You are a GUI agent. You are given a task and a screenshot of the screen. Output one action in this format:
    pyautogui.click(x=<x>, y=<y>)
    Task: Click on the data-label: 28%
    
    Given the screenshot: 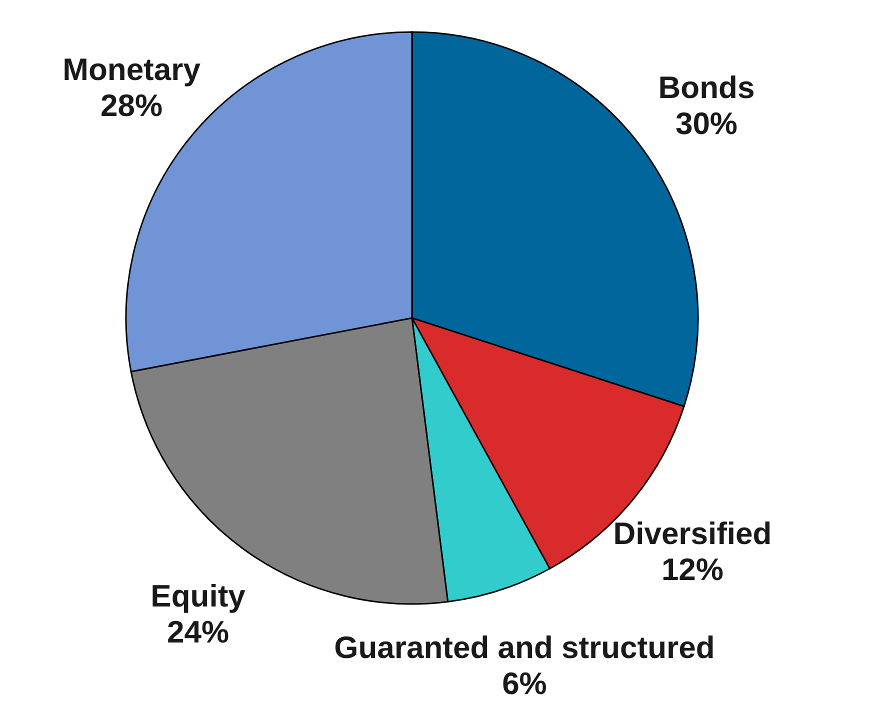 What is the action you would take?
    pyautogui.click(x=131, y=105)
    